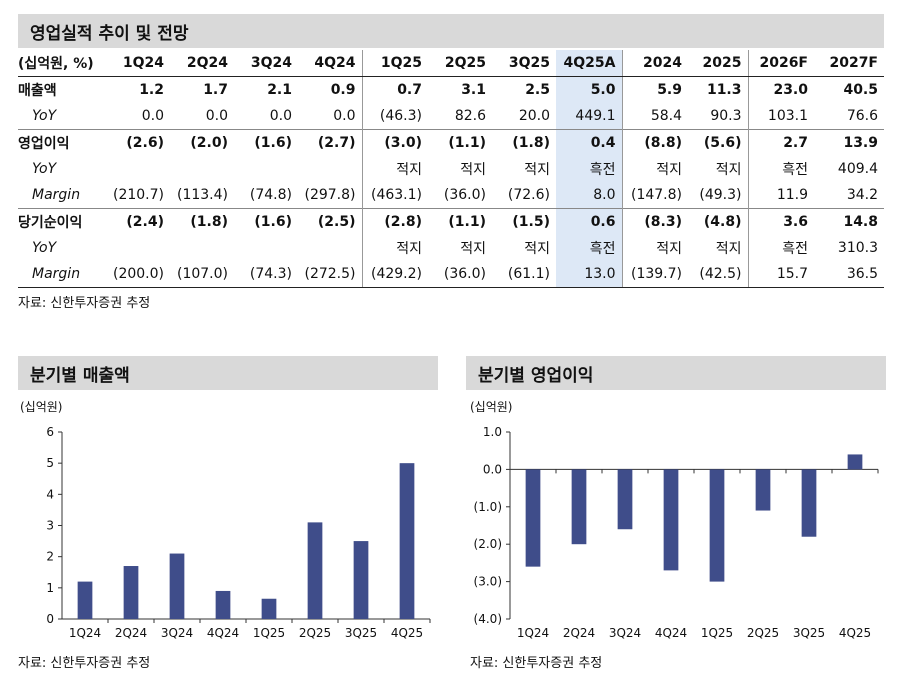  I want to click on table-cell: (5.6), so click(718, 142).